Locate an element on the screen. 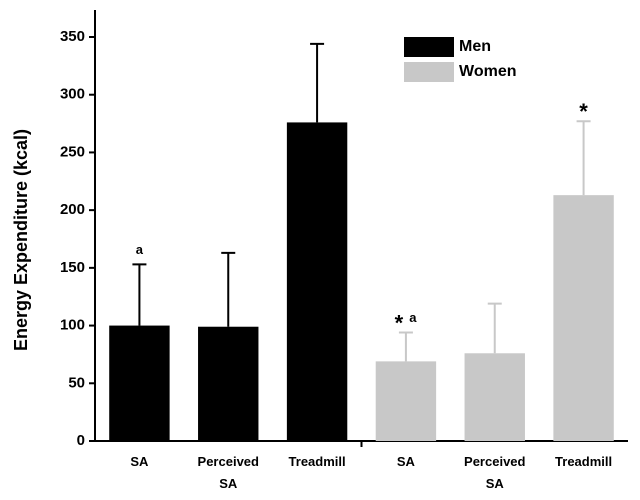 This screenshot has height=500, width=640. legend-label: Men is located at coordinates (475, 46).